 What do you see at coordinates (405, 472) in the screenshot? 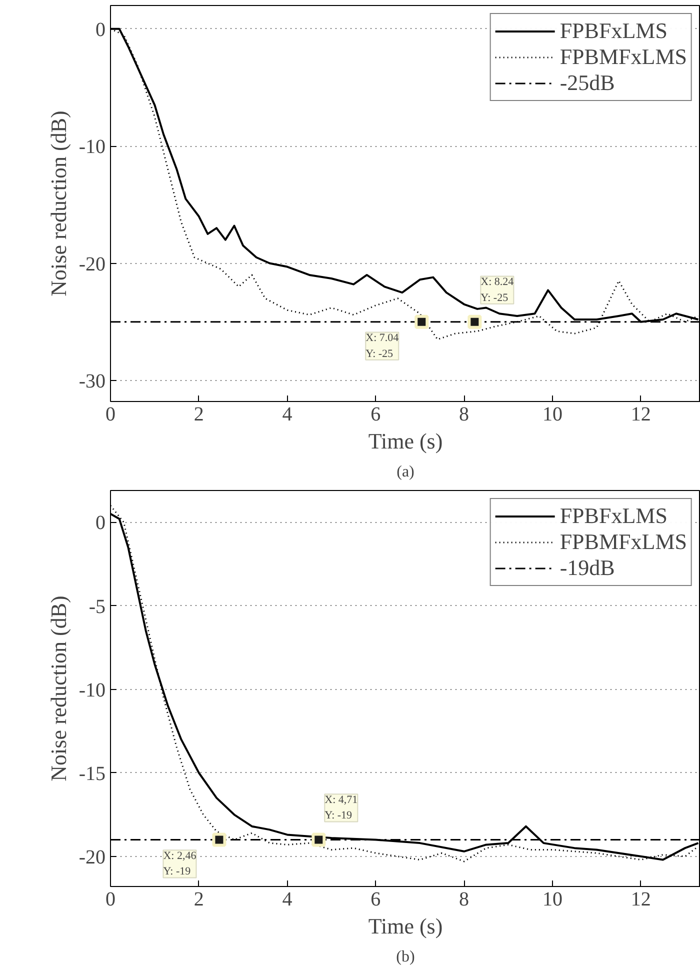
I see `text: (a)` at bounding box center [405, 472].